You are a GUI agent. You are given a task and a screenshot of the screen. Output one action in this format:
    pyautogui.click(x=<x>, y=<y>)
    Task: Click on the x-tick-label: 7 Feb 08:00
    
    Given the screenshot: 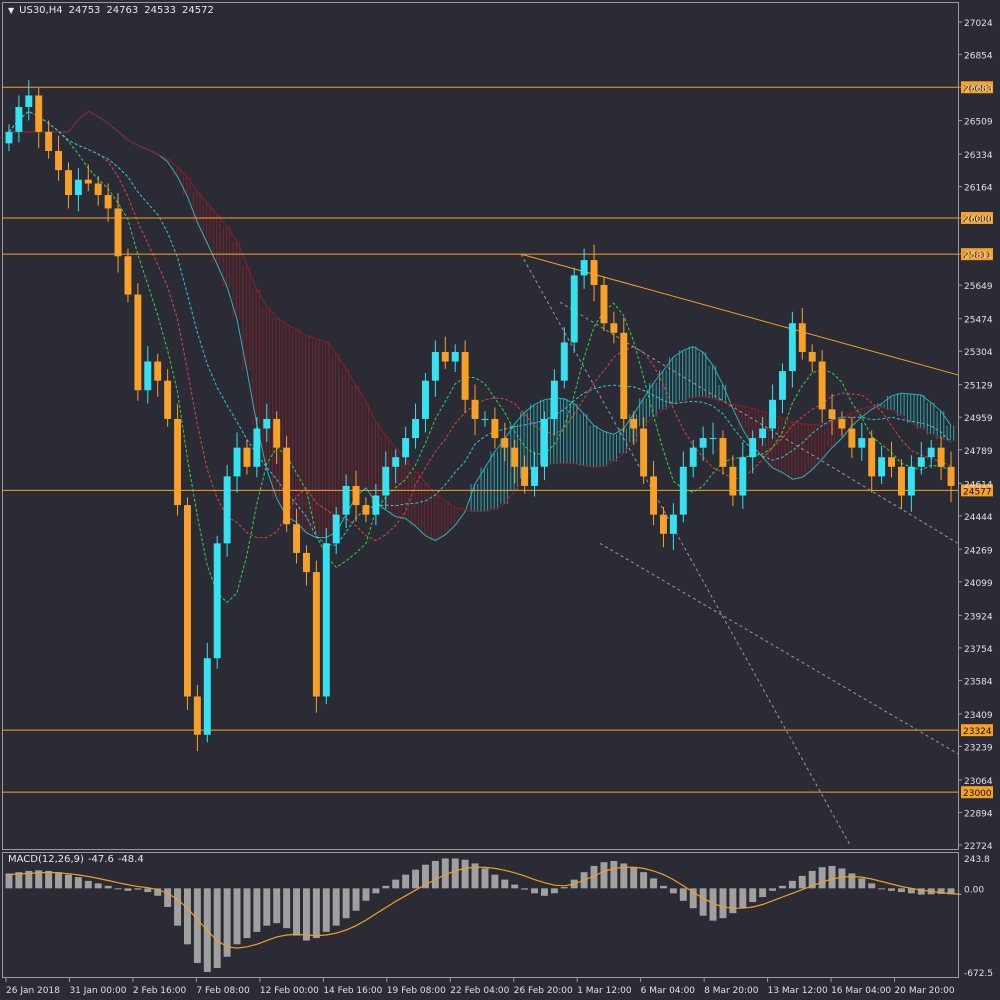 What is the action you would take?
    pyautogui.click(x=223, y=991)
    